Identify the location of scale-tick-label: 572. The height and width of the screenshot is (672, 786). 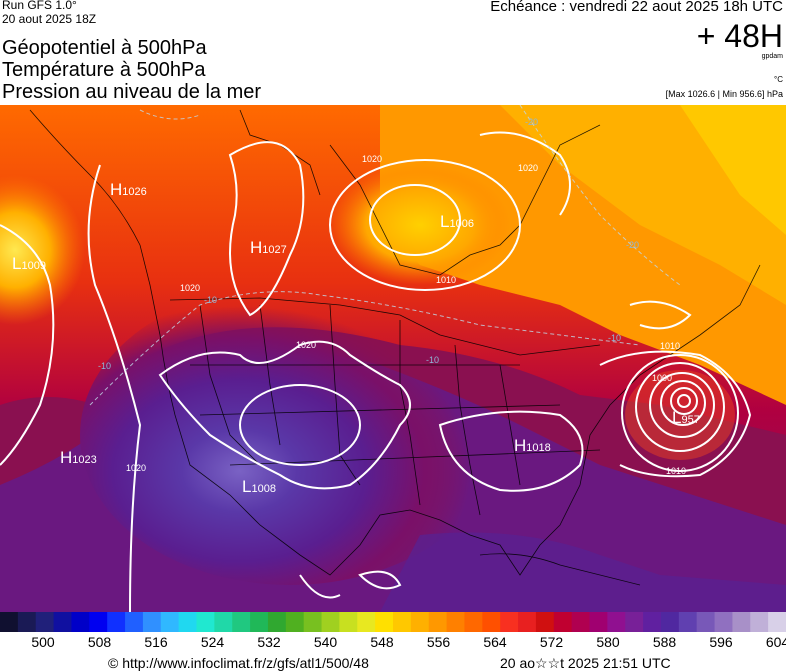
(551, 642).